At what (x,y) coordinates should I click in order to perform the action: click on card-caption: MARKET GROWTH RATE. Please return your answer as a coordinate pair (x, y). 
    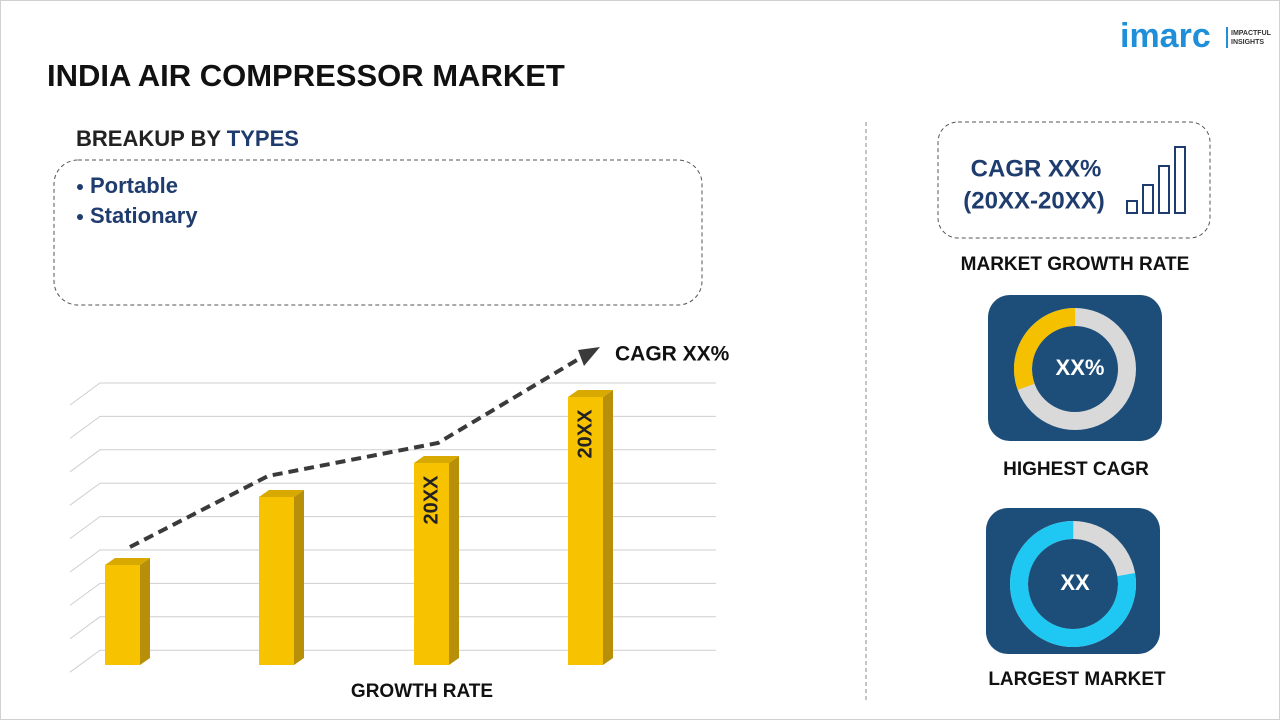
    Looking at the image, I should click on (1075, 264).